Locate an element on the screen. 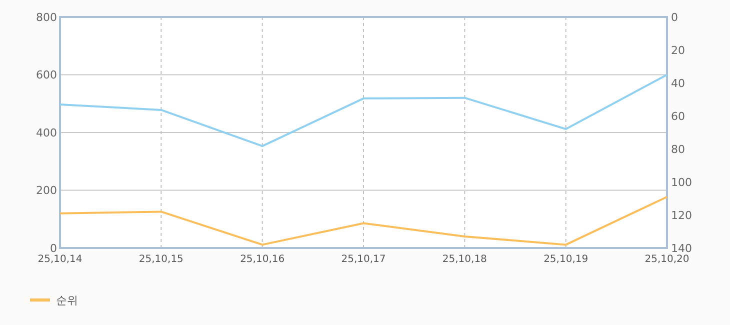  y2-tick-label: 80 is located at coordinates (678, 149).